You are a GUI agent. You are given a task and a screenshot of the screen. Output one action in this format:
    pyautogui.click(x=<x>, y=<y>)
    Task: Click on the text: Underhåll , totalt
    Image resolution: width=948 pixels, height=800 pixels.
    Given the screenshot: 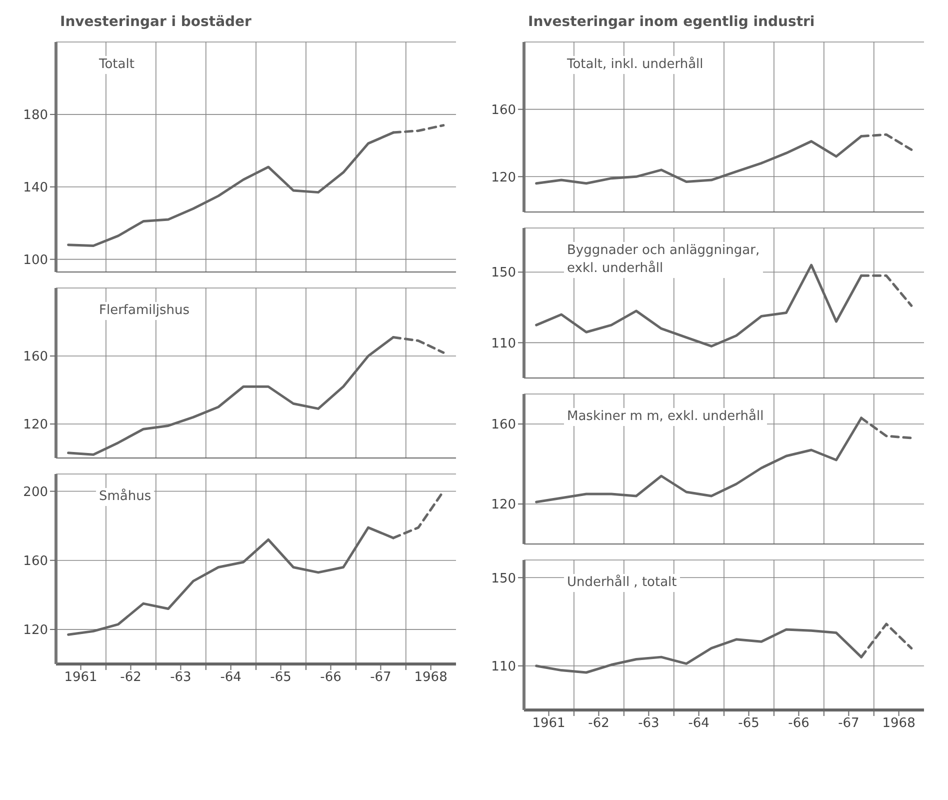 What is the action you would take?
    pyautogui.click(x=622, y=583)
    